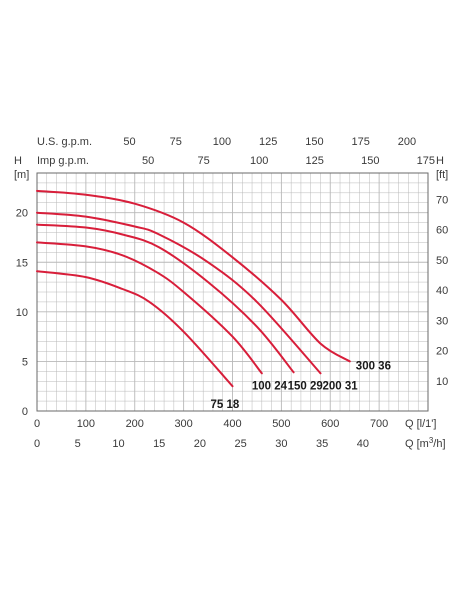 The width and height of the screenshot is (470, 611). I want to click on y-tick-ft: 20, so click(442, 352).